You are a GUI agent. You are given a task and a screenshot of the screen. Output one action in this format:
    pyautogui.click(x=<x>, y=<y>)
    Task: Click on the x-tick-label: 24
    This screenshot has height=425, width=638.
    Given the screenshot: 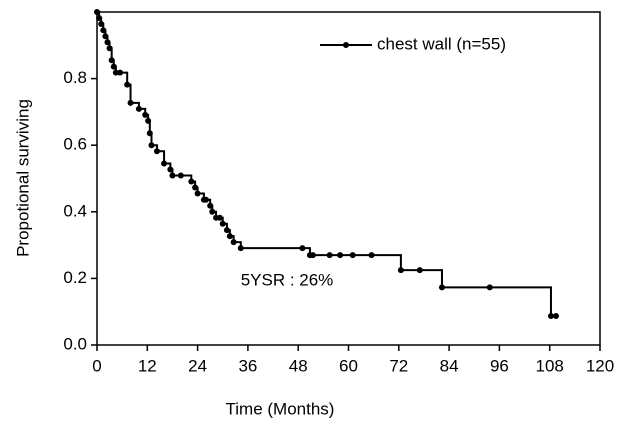 What is the action you would take?
    pyautogui.click(x=197, y=365)
    